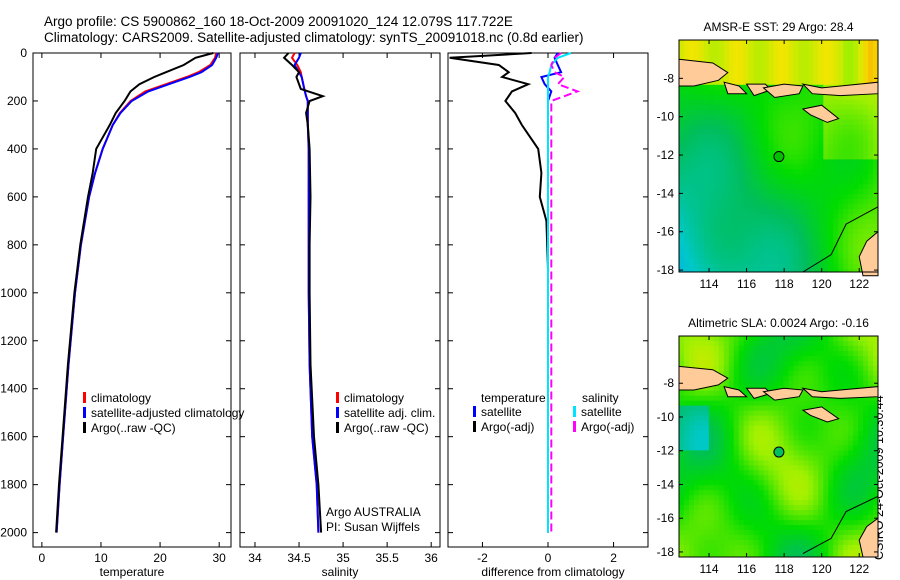  What do you see at coordinates (499, 292) in the screenshot?
I see `series-line-temperature-argo-adj-` at bounding box center [499, 292].